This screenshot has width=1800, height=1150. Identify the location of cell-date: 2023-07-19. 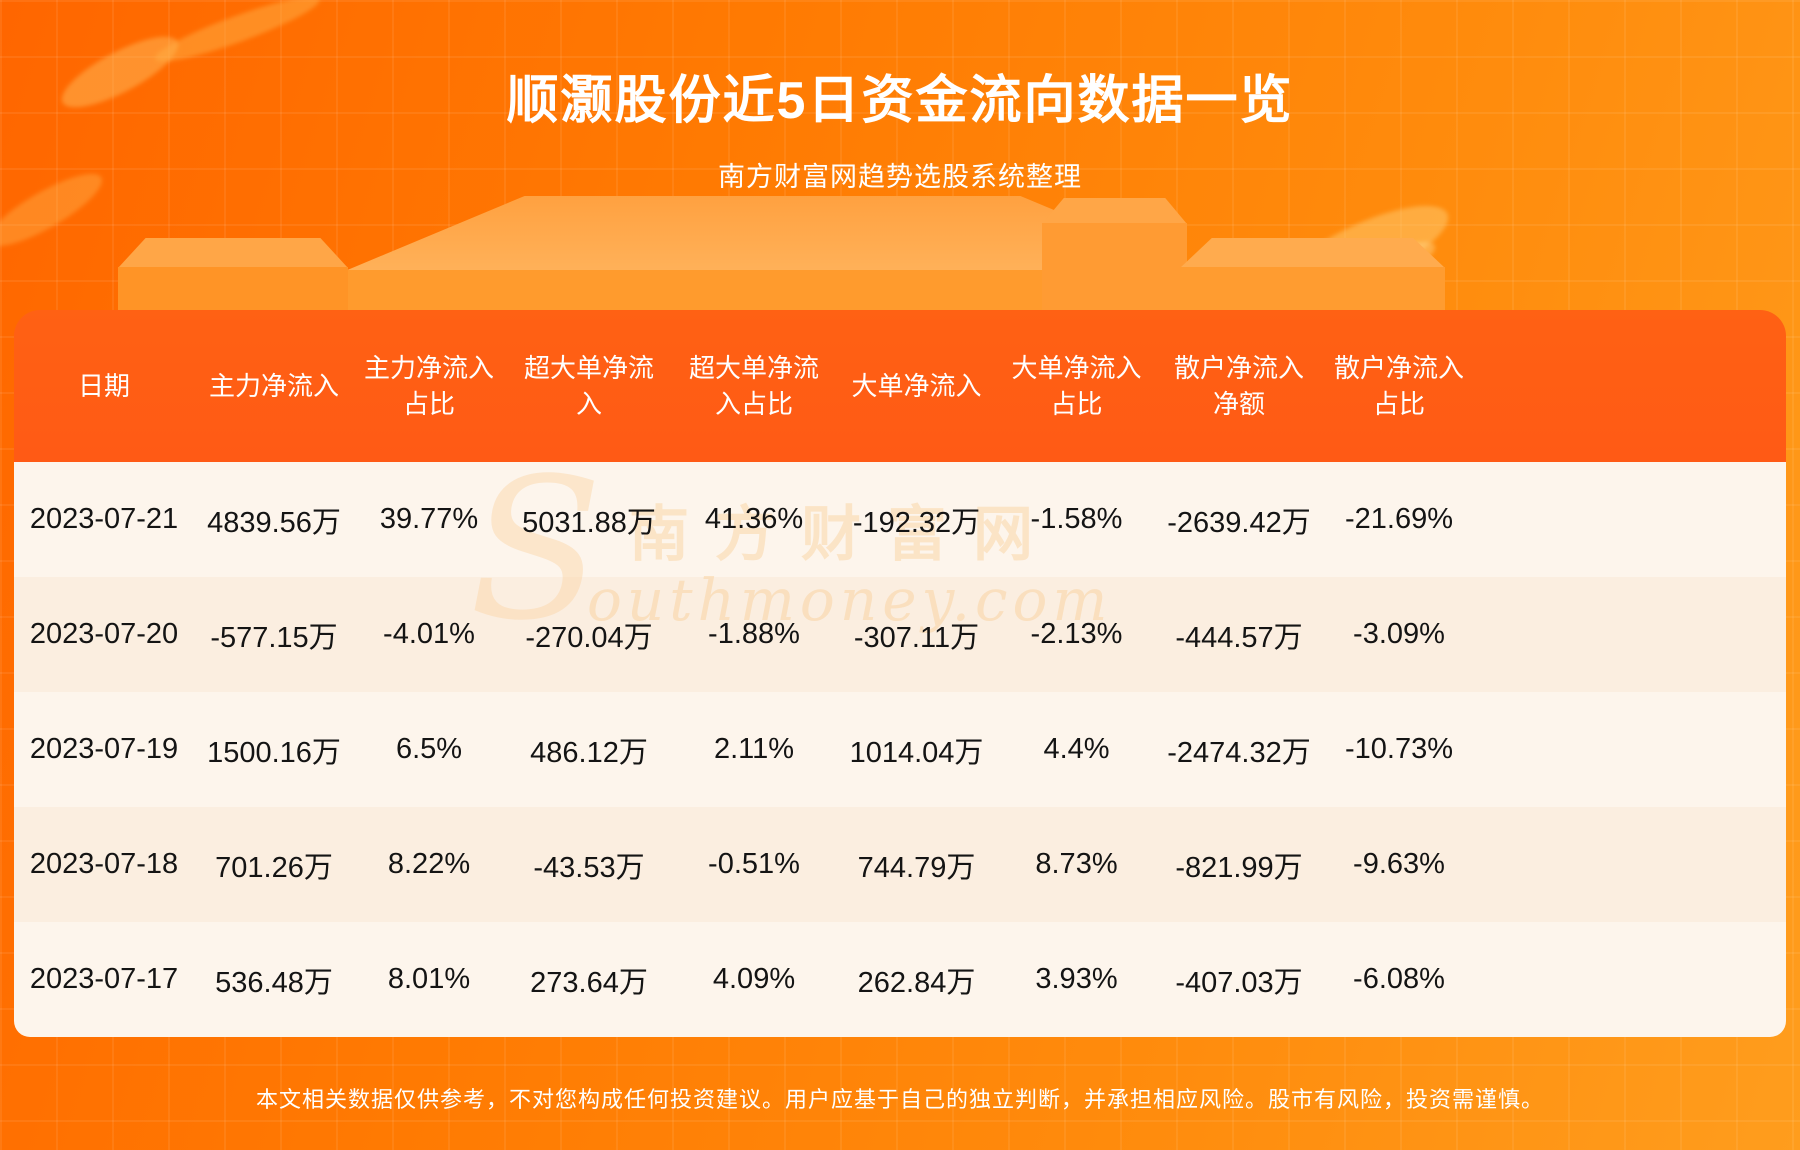
(104, 749).